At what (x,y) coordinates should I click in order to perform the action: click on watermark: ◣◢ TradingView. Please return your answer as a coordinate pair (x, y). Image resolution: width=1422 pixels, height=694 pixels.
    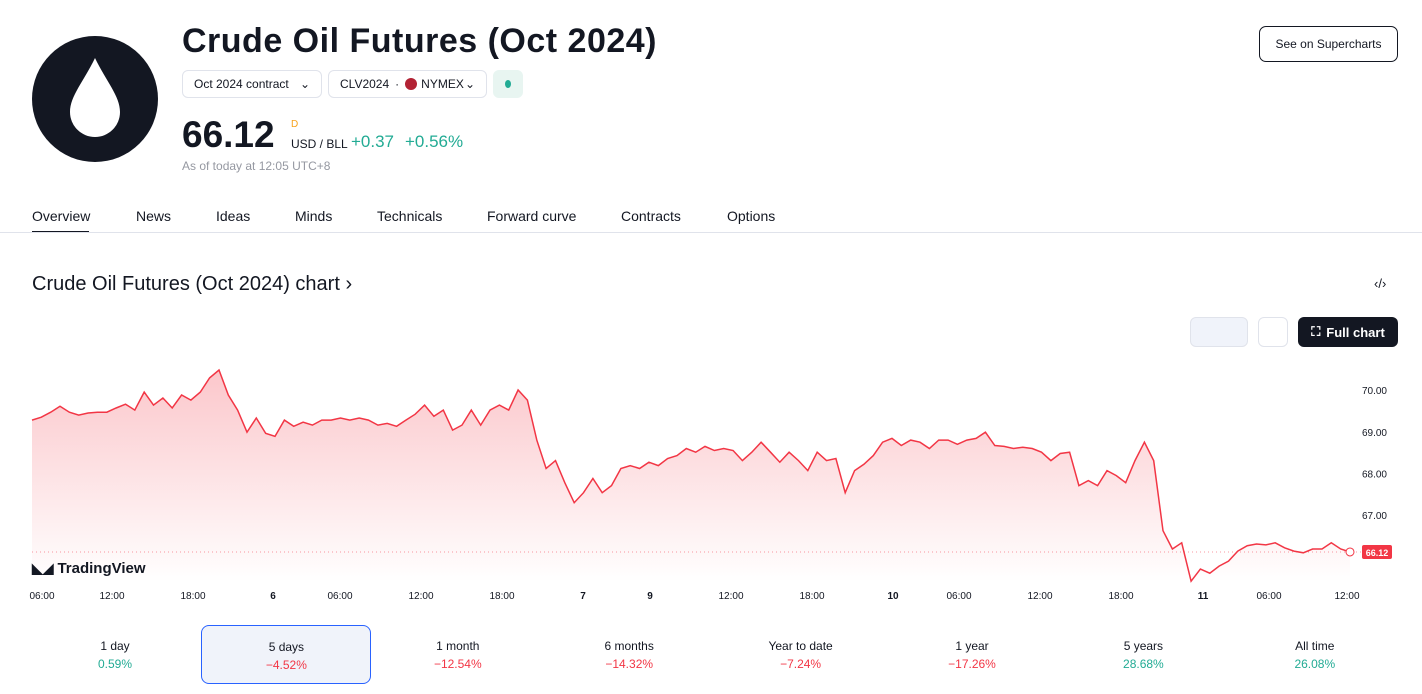
    Looking at the image, I should click on (89, 568).